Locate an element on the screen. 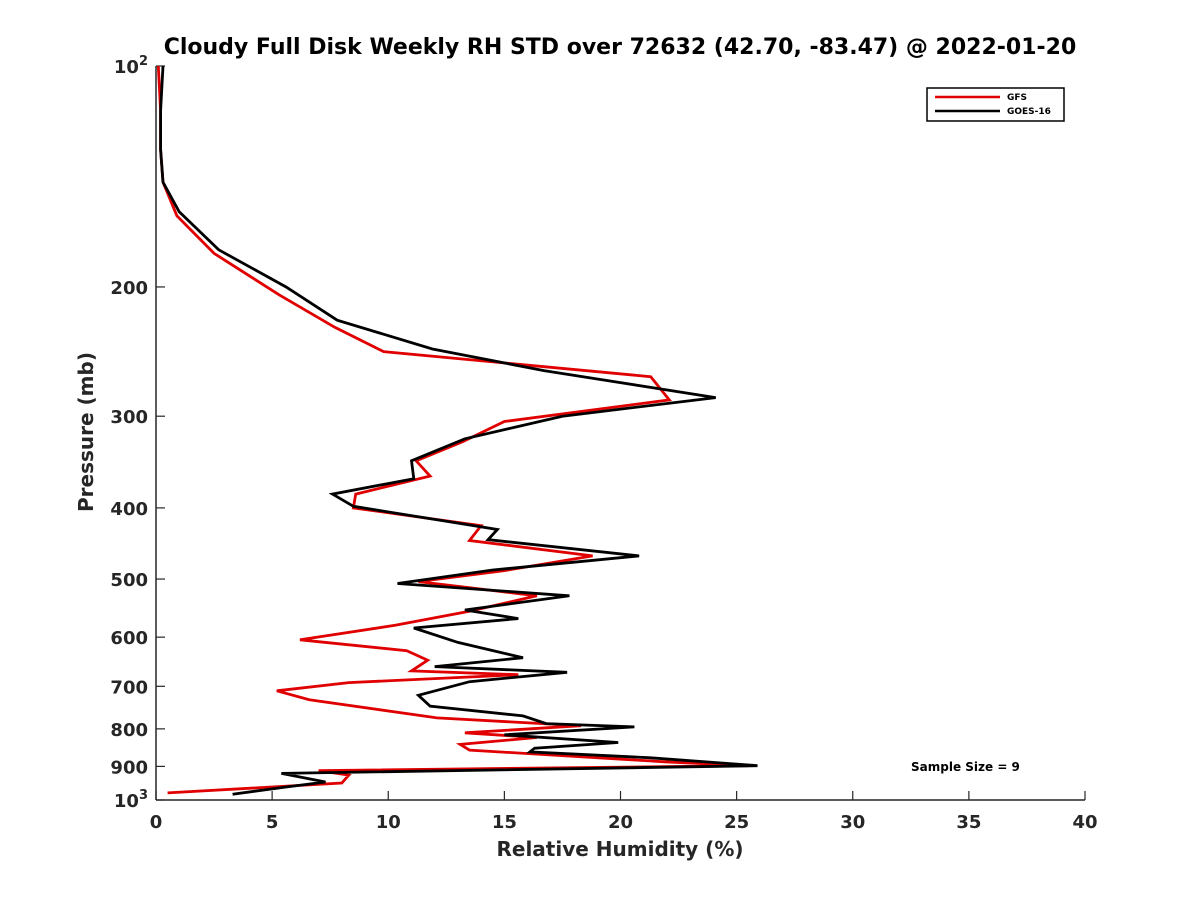  legend-label-goes16: GOES-16 is located at coordinates (1029, 112).